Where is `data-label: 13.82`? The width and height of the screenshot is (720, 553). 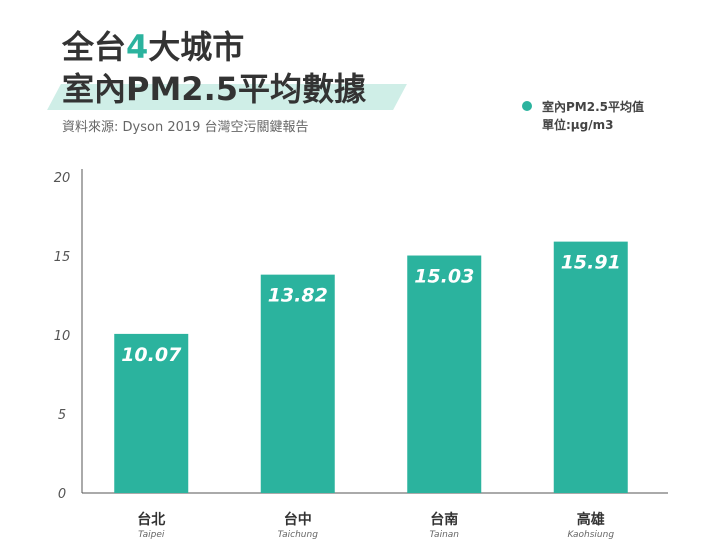
data-label: 13.82 is located at coordinates (298, 296).